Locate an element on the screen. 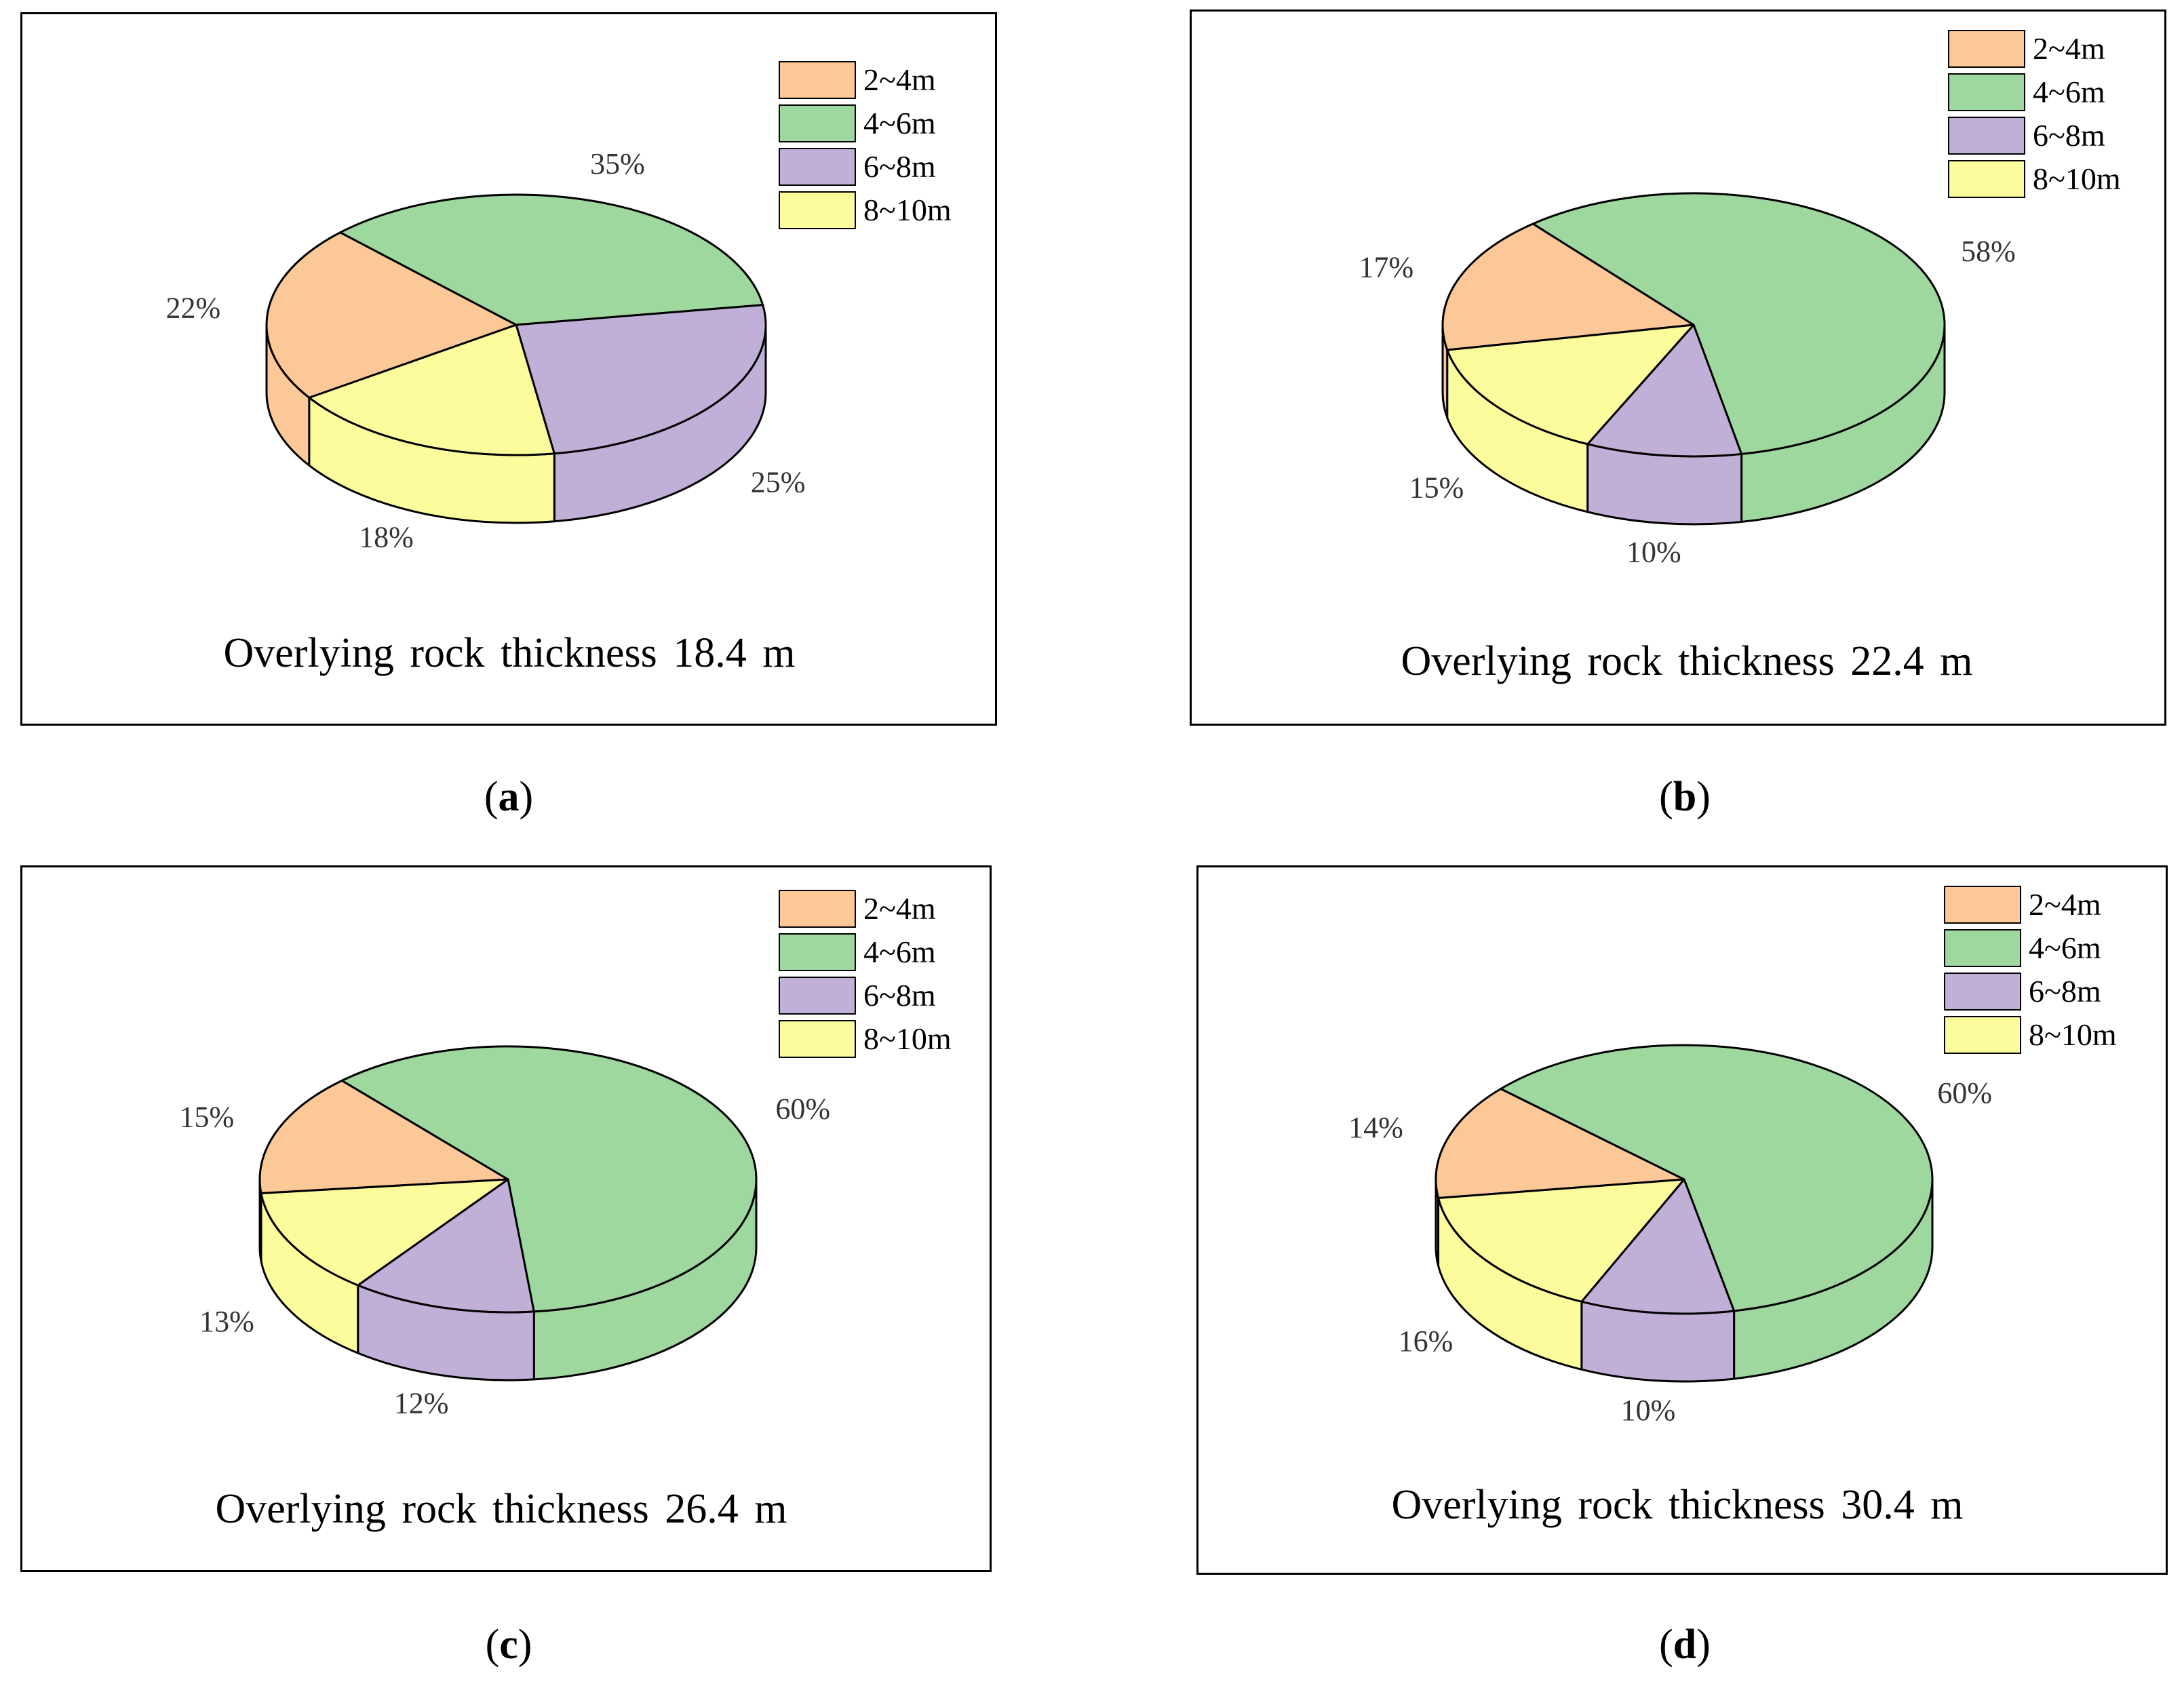 The width and height of the screenshot is (2184, 1686). caption-letter: b is located at coordinates (1685, 797).